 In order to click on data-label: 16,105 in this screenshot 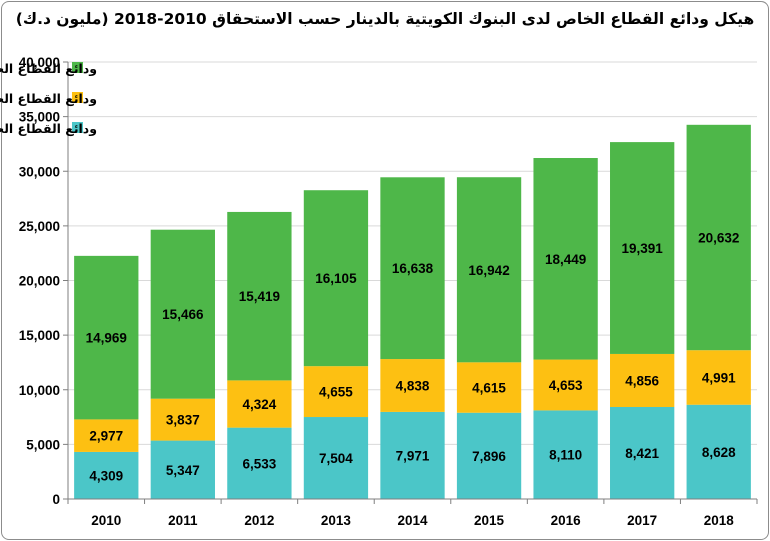, I will do `click(336, 278)`.